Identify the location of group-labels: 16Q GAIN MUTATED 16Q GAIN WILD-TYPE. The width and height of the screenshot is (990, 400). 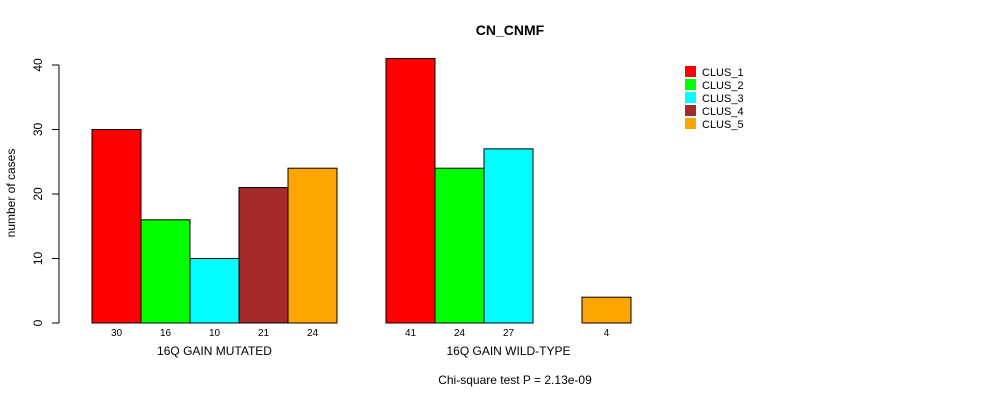
(363, 351).